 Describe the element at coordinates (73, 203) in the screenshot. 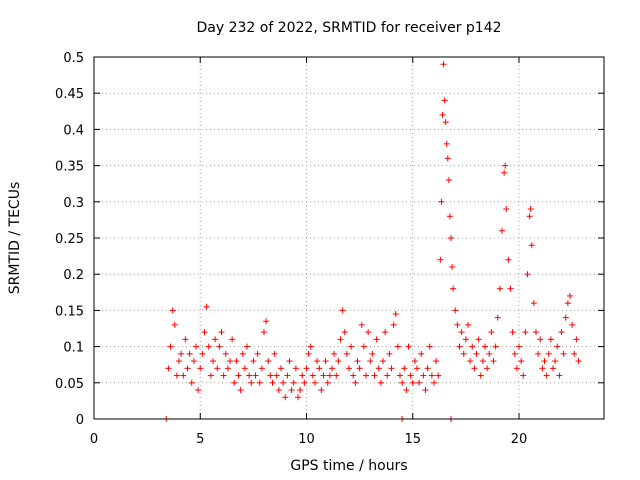

I see `y-tick-label: 0.3` at that location.